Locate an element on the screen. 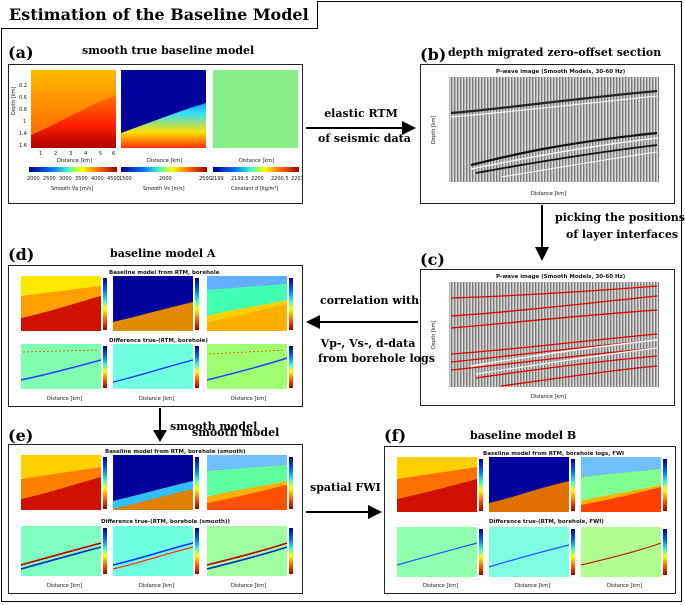 Image resolution: width=685 pixels, height=605 pixels. vp-colorbar is located at coordinates (73, 169).